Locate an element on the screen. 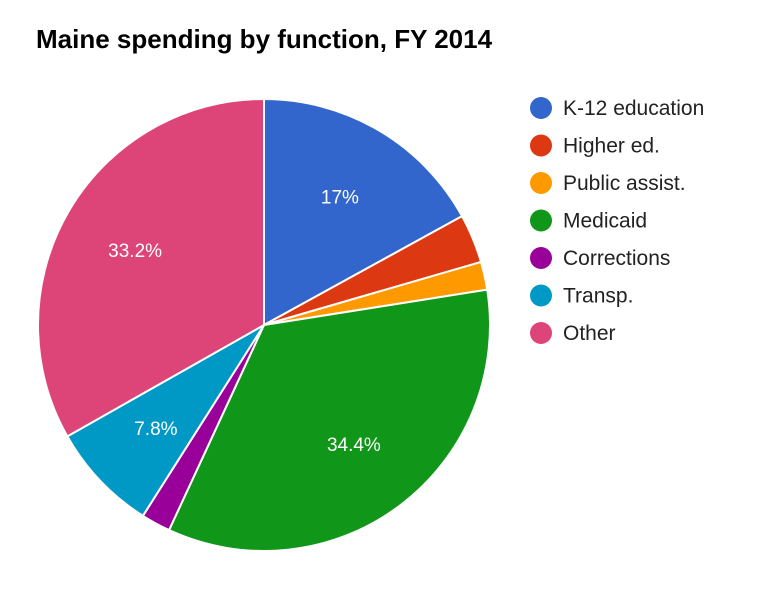 The width and height of the screenshot is (782, 589). pie-slice-transp is located at coordinates (165, 421).